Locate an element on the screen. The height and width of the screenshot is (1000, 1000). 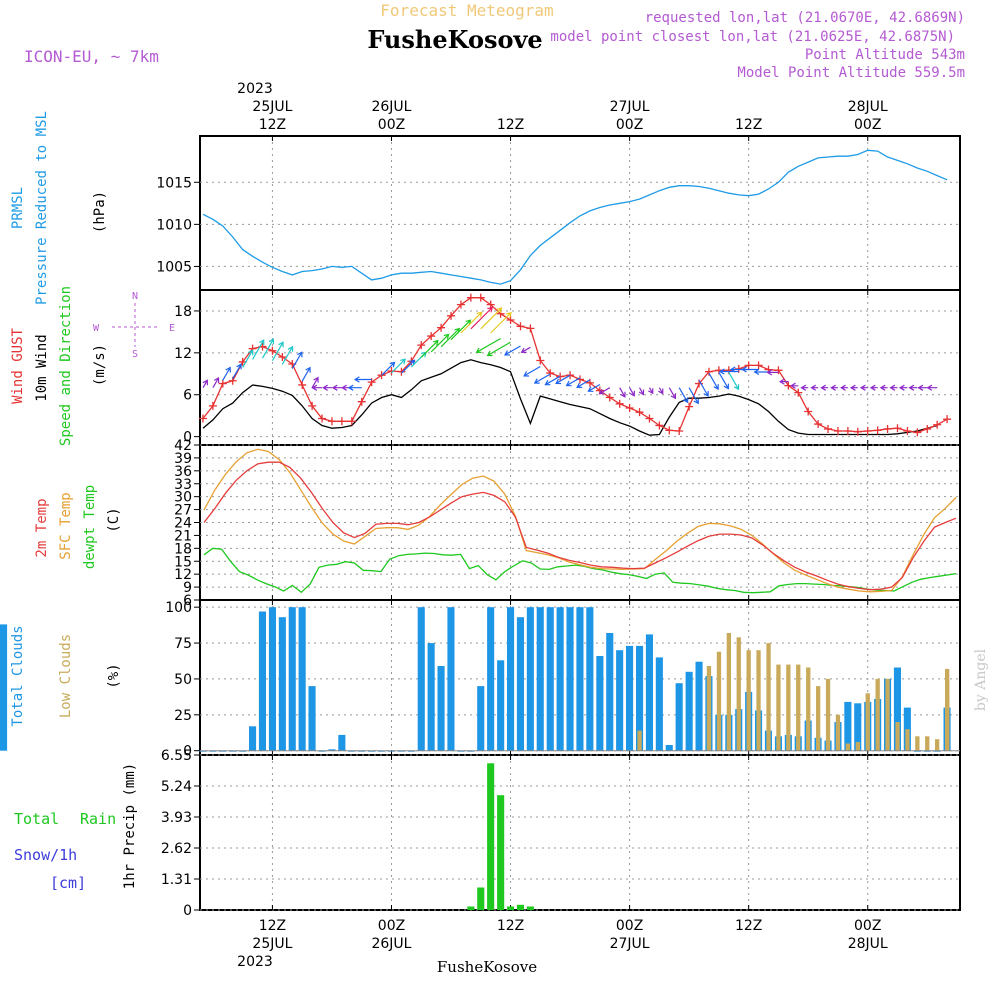
label-speed-direction: Speed and Direction is located at coordinates (66, 366).